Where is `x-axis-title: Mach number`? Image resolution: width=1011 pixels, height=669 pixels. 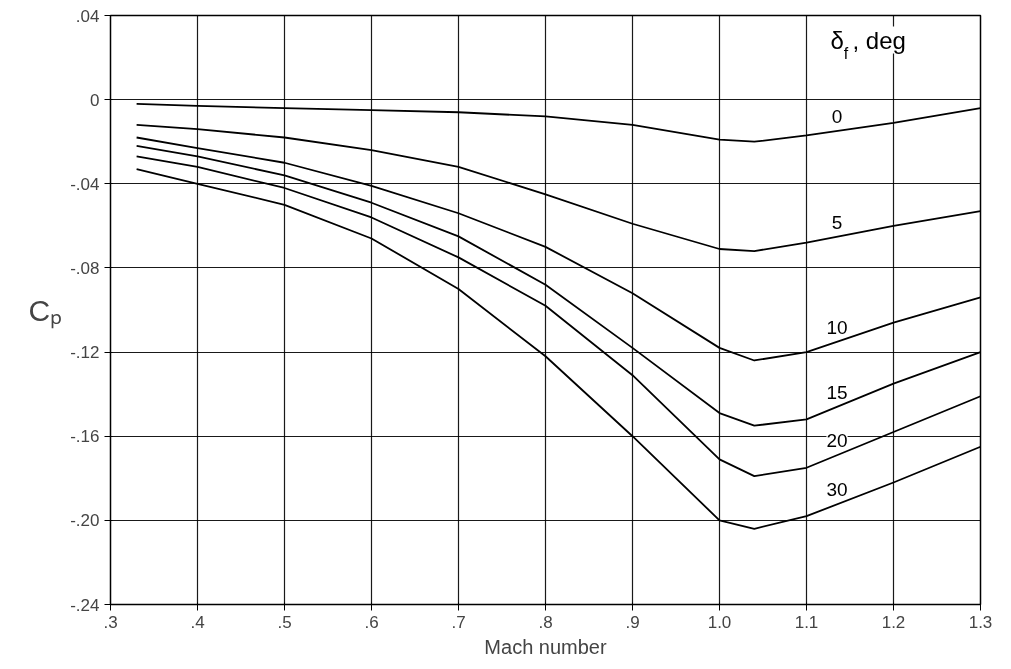
x-axis-title: Mach number is located at coordinates (545, 646).